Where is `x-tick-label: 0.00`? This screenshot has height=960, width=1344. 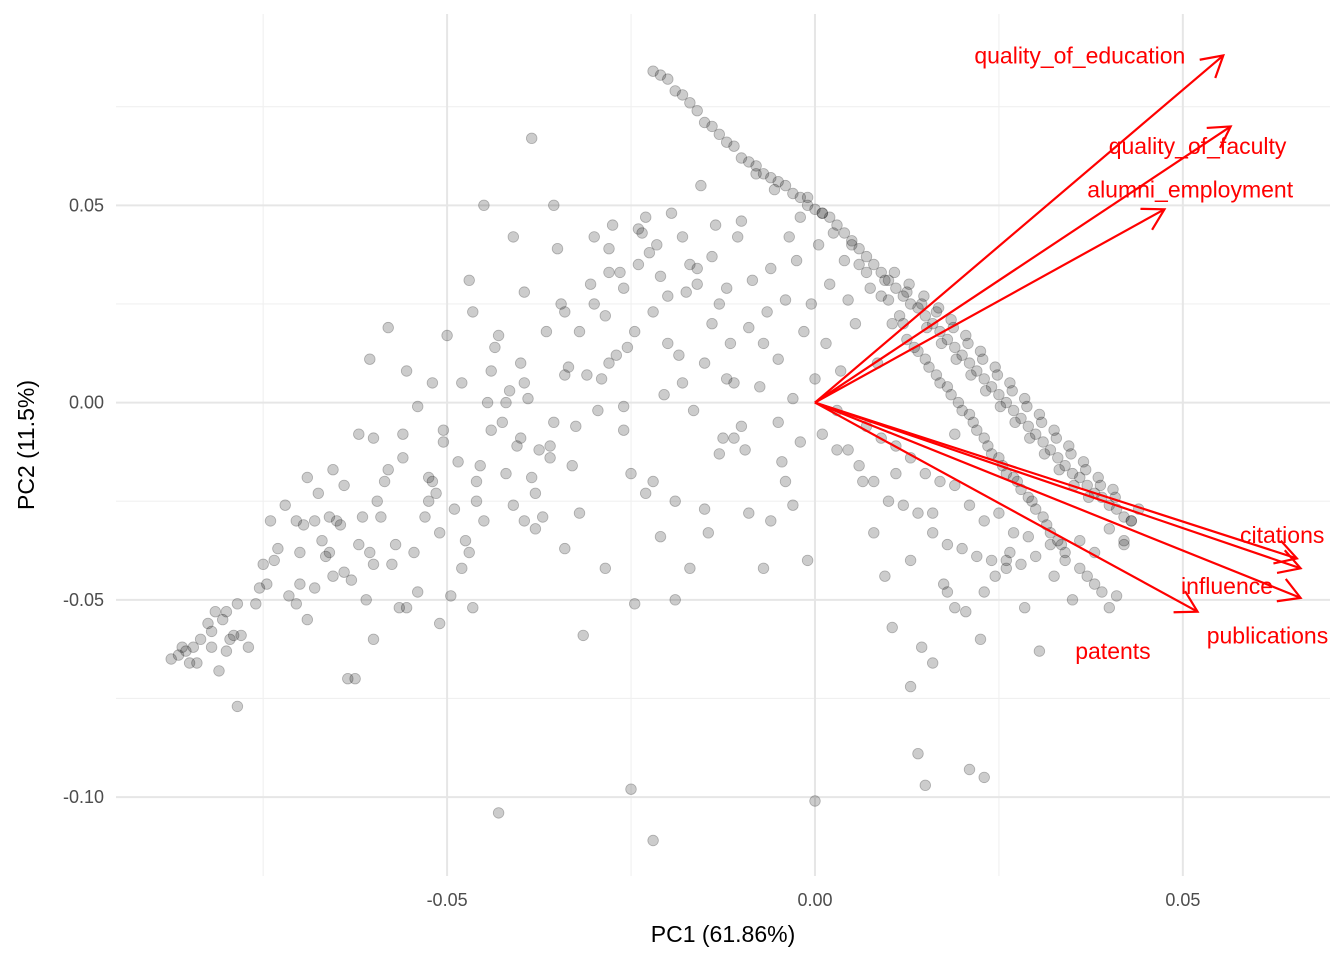 x-tick-label: 0.00 is located at coordinates (814, 900).